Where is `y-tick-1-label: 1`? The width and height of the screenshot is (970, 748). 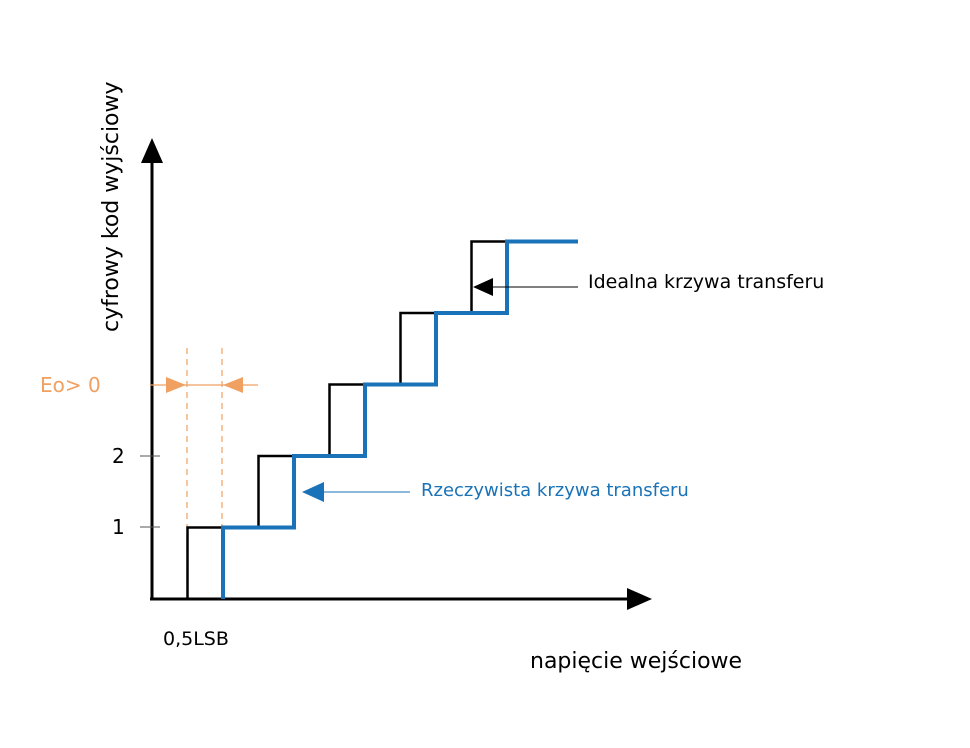 y-tick-1-label: 1 is located at coordinates (118, 527).